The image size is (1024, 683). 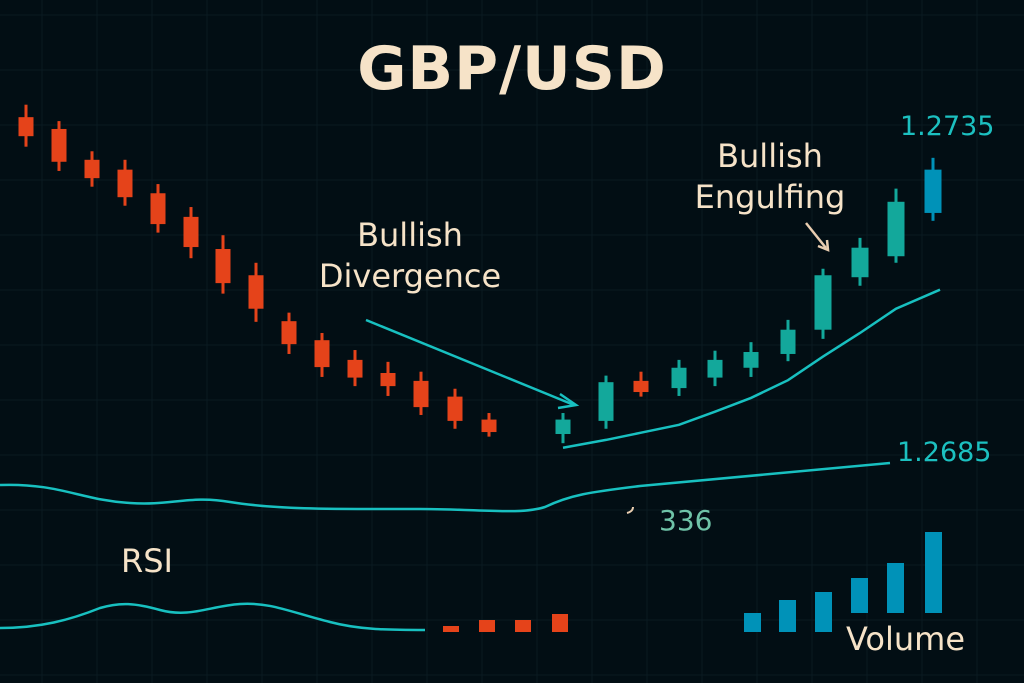 I want to click on bullish-engulfing-annotation: Bullish Engulfing, so click(x=770, y=177).